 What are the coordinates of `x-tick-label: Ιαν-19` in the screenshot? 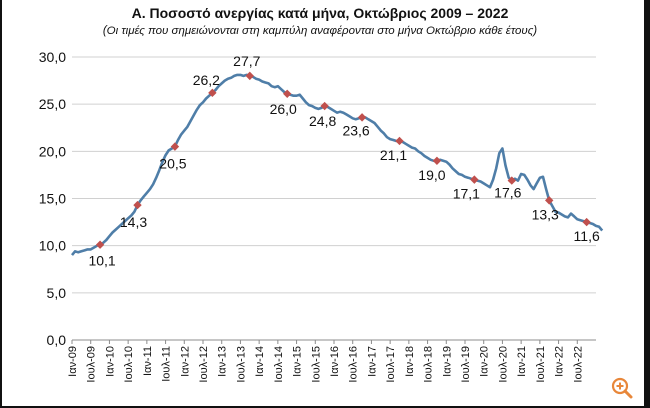 It's located at (447, 361).